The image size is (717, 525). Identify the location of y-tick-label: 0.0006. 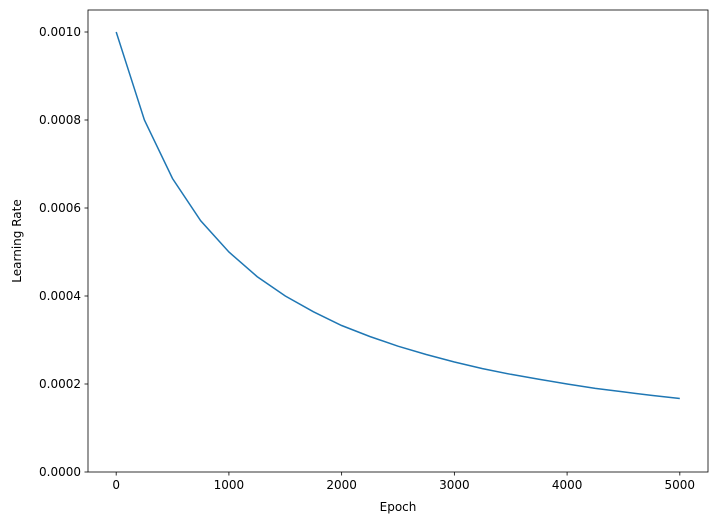
(60, 208).